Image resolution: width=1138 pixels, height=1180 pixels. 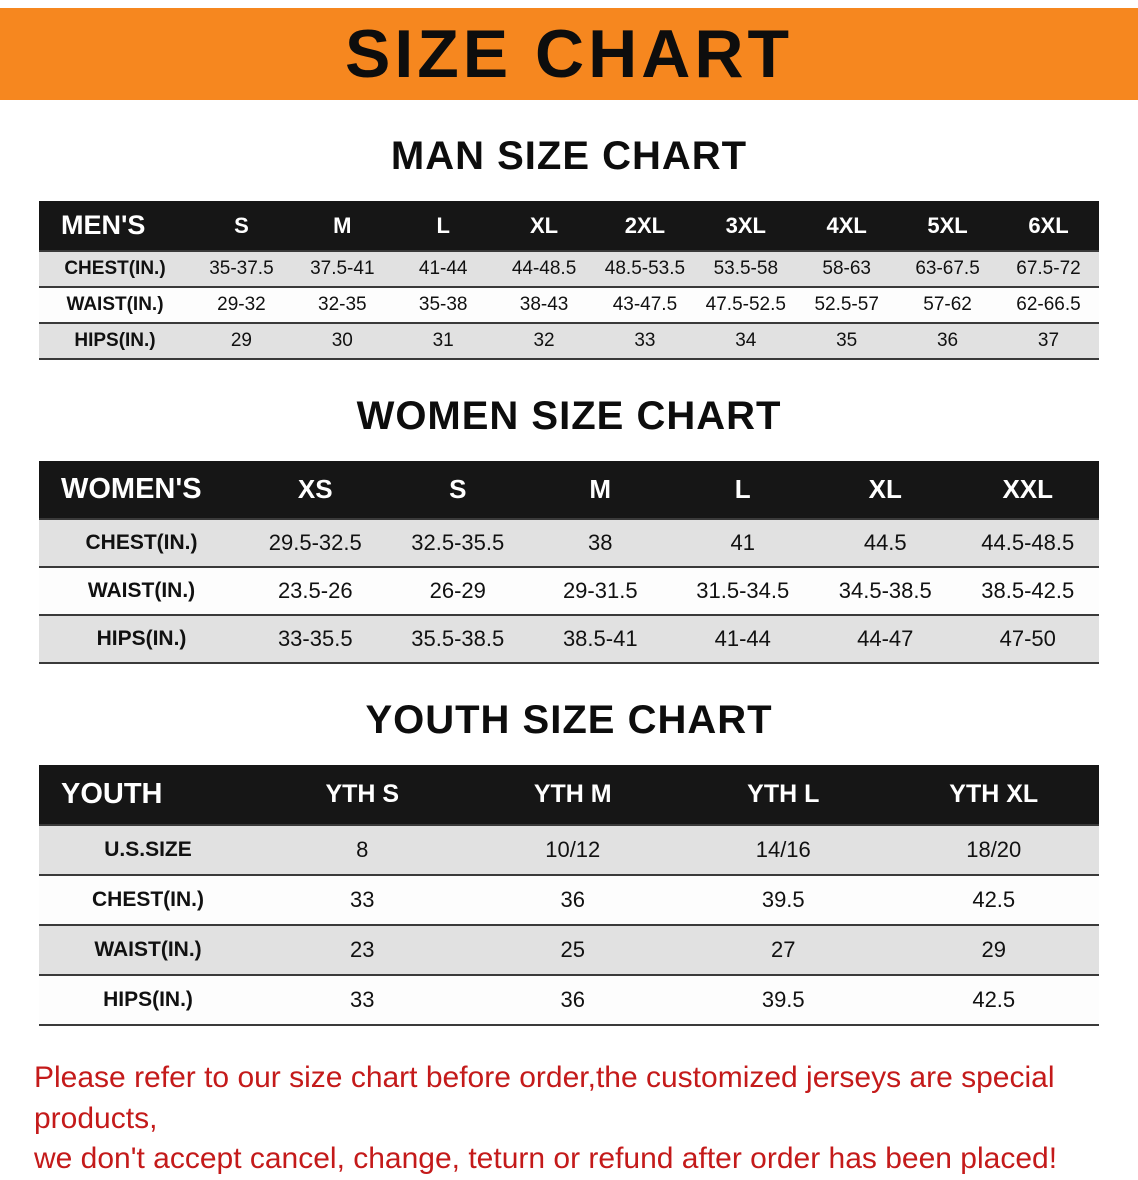 I want to click on value-cell: 35-37.5, so click(x=241, y=268).